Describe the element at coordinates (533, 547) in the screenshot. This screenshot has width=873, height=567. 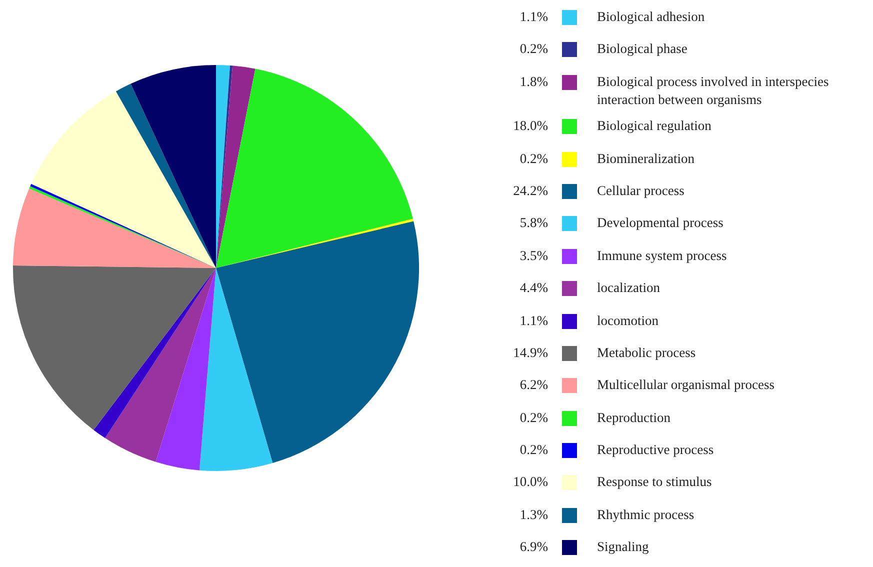
I see `data-label: 6.9%` at that location.